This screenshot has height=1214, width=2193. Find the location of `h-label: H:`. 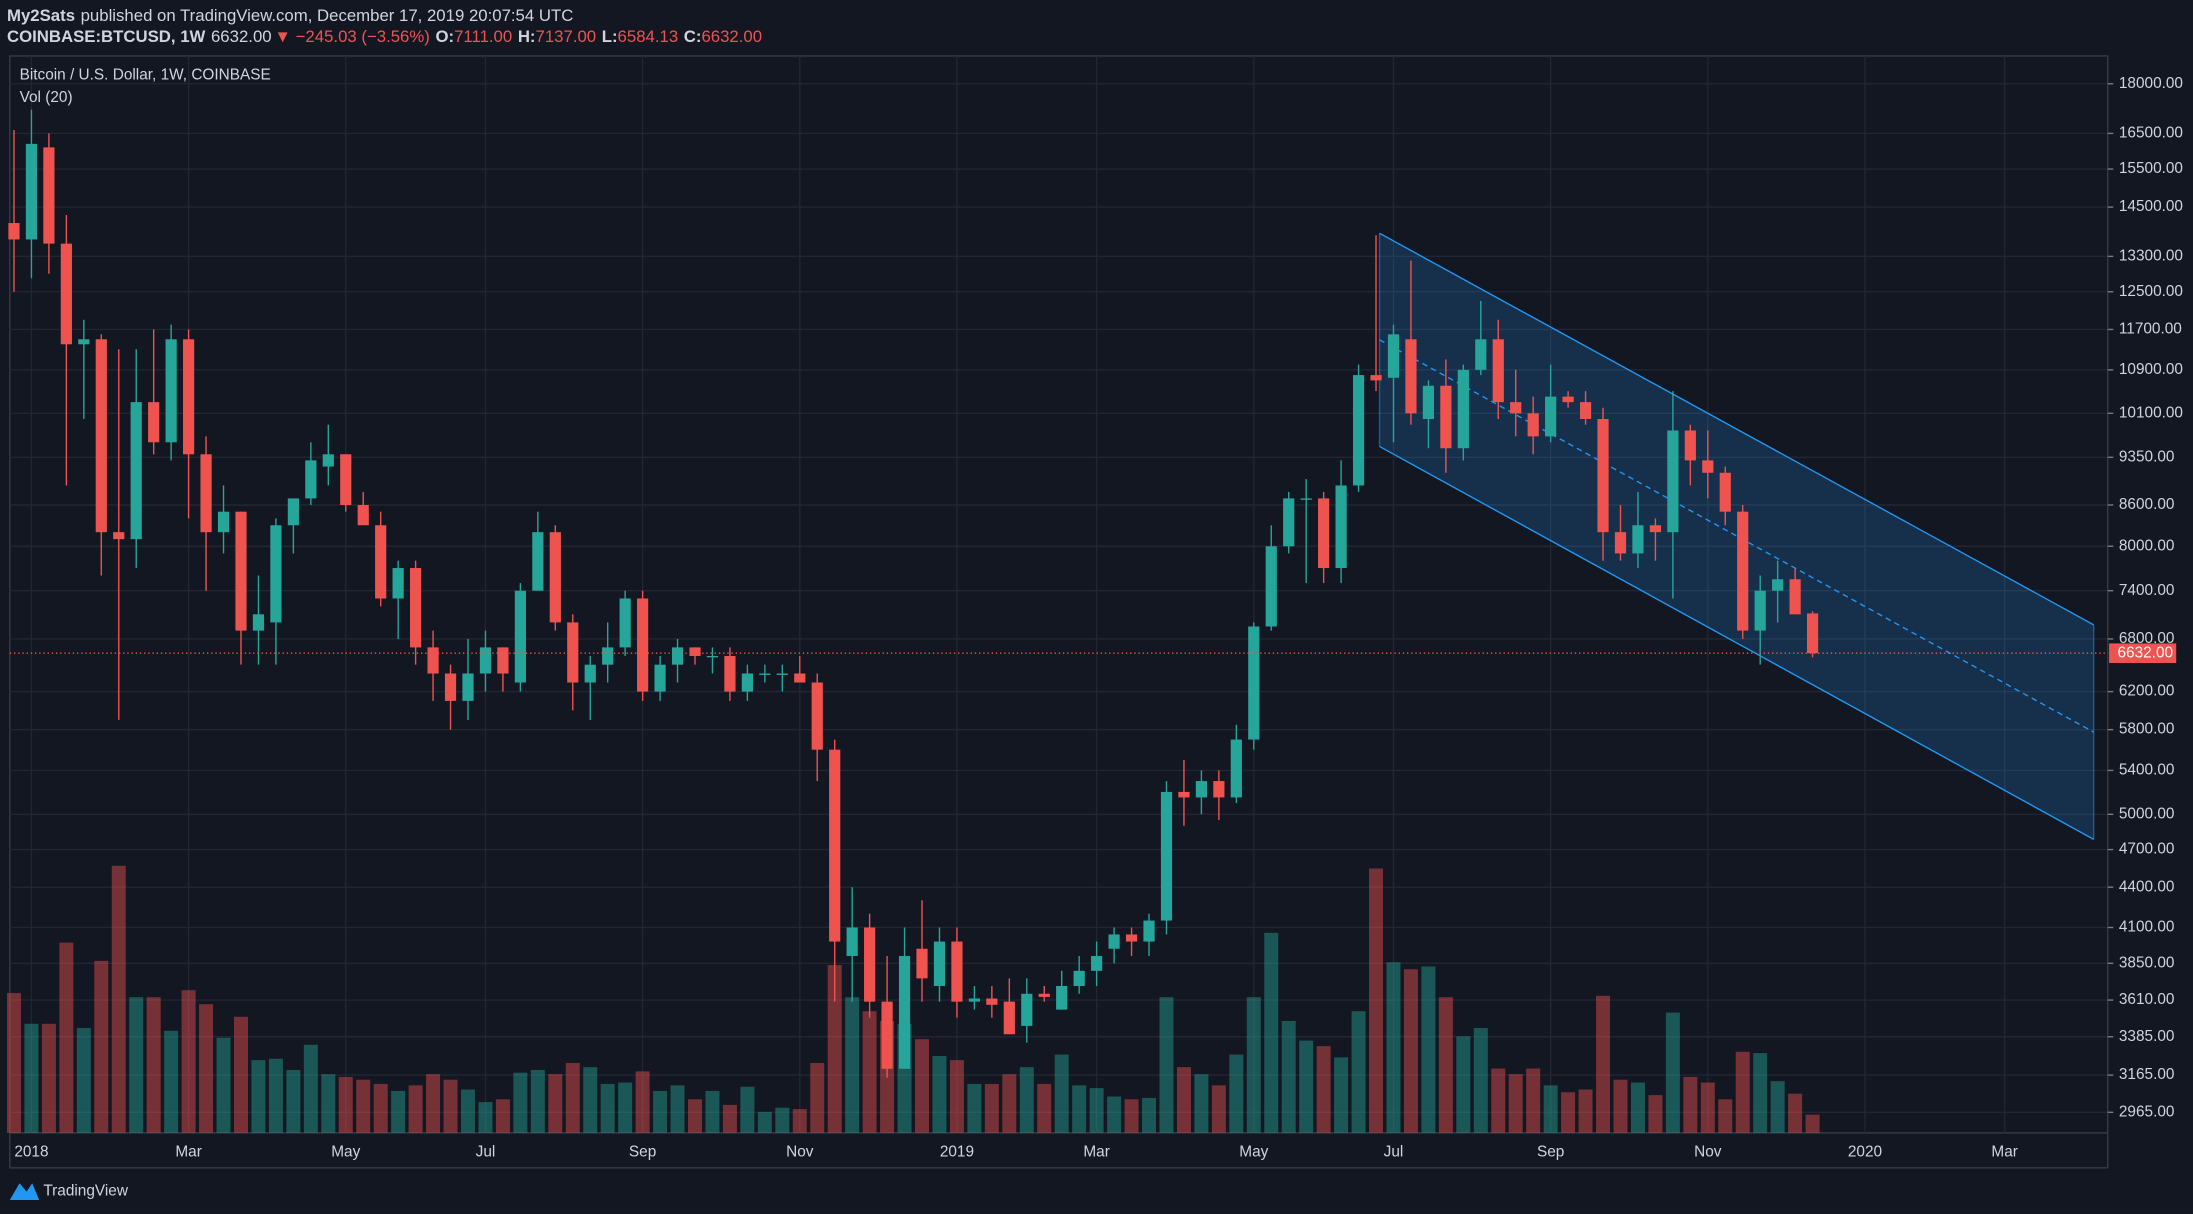

h-label: H: is located at coordinates (527, 36).